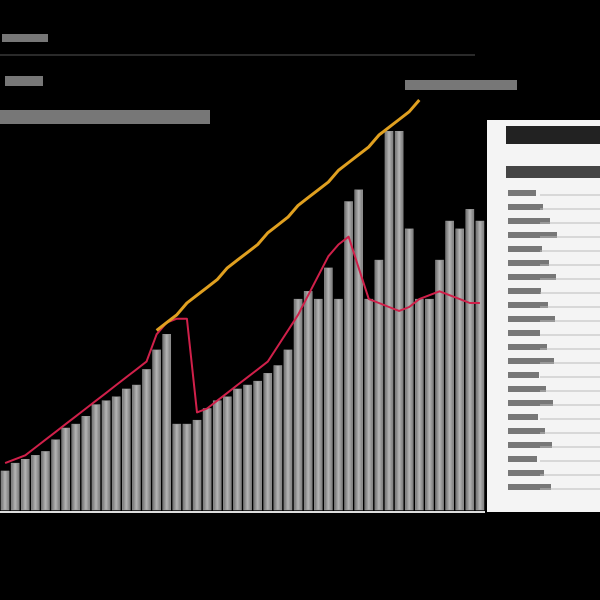 The width and height of the screenshot is (600, 600). Describe the element at coordinates (553, 172) in the screenshot. I see `panel-subheading` at that location.